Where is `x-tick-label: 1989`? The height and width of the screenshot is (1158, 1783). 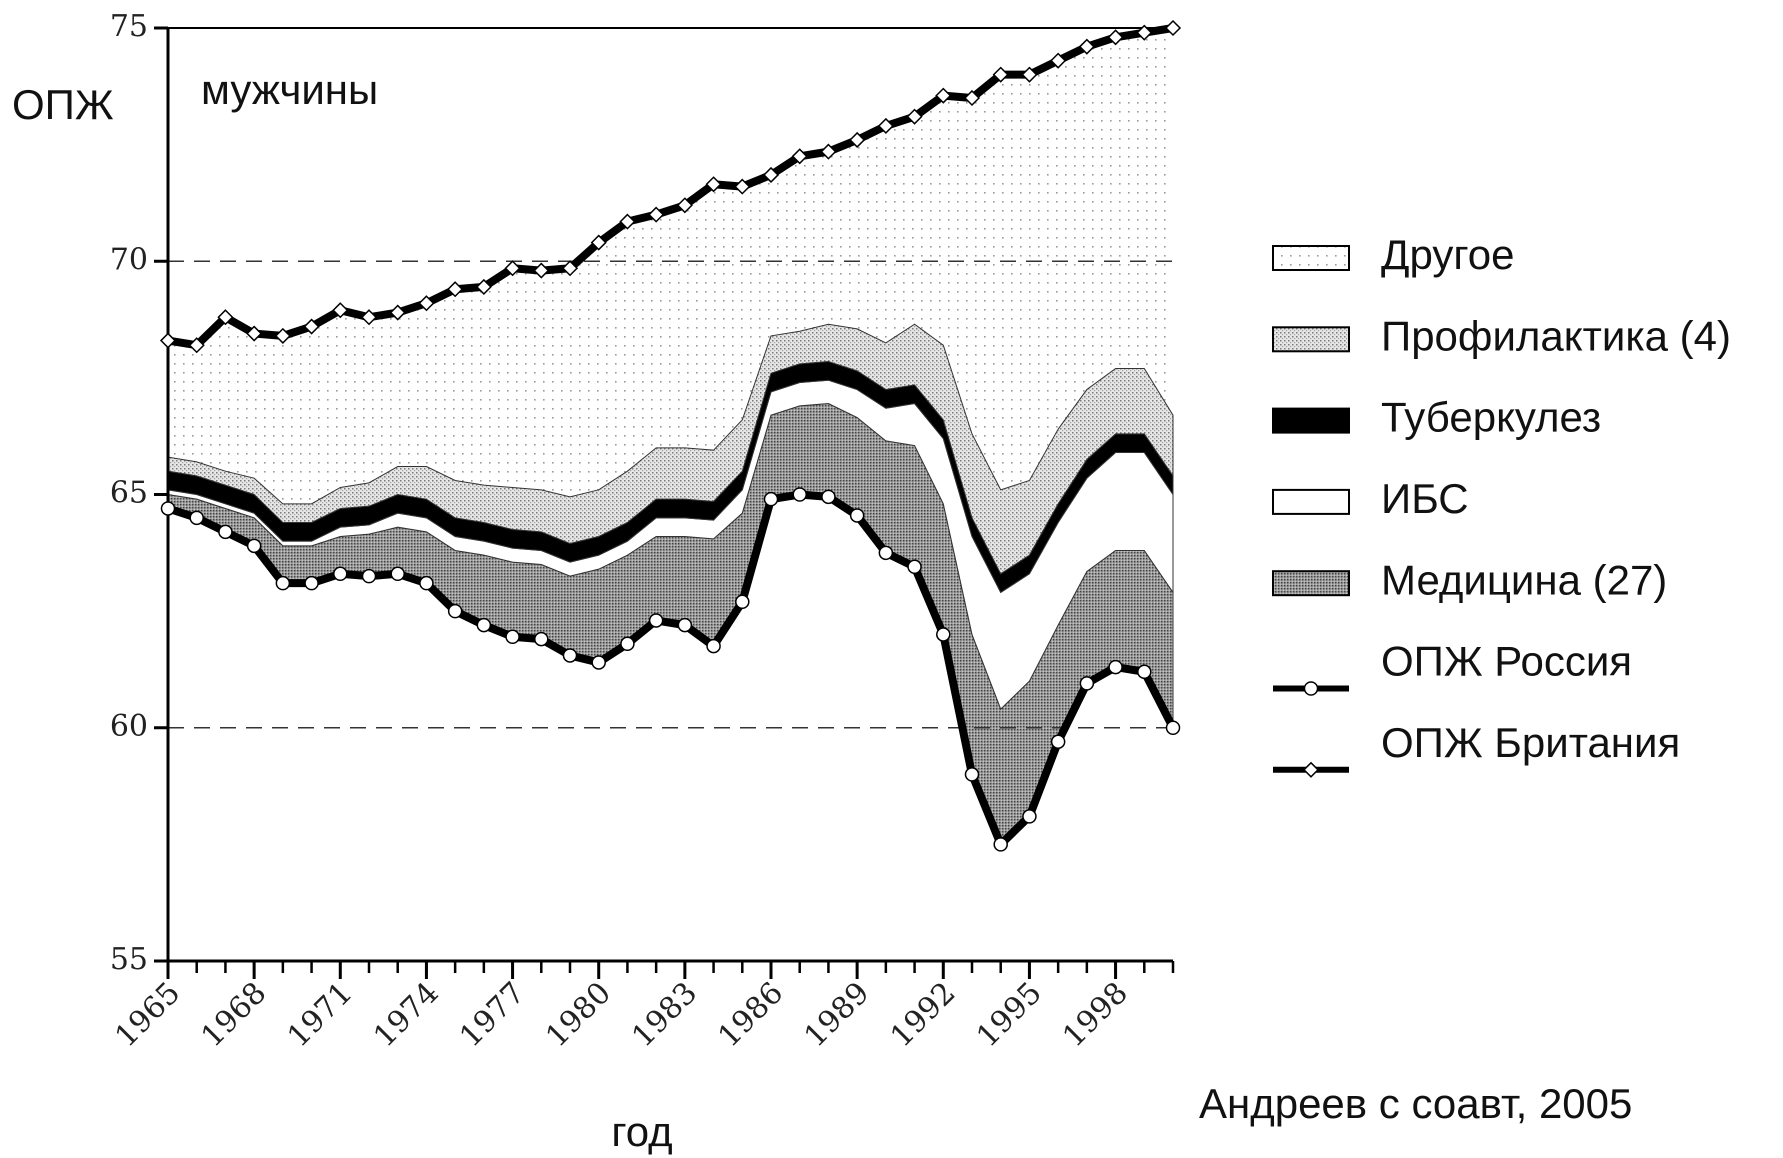
x-tick-label: 1989 is located at coordinates (837, 1015).